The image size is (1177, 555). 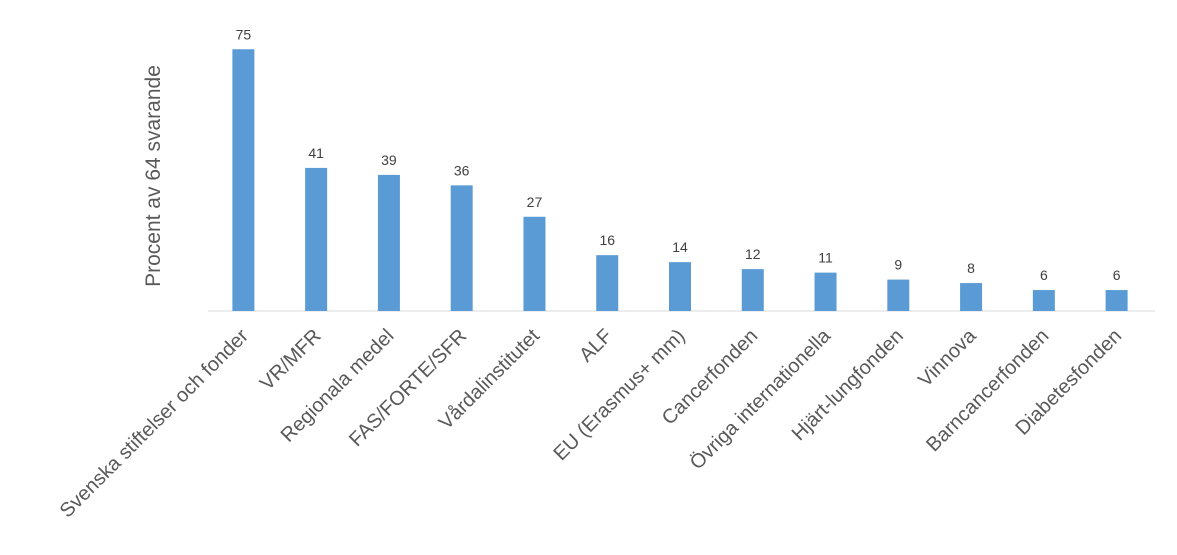 What do you see at coordinates (535, 202) in the screenshot?
I see `value-label: 27` at bounding box center [535, 202].